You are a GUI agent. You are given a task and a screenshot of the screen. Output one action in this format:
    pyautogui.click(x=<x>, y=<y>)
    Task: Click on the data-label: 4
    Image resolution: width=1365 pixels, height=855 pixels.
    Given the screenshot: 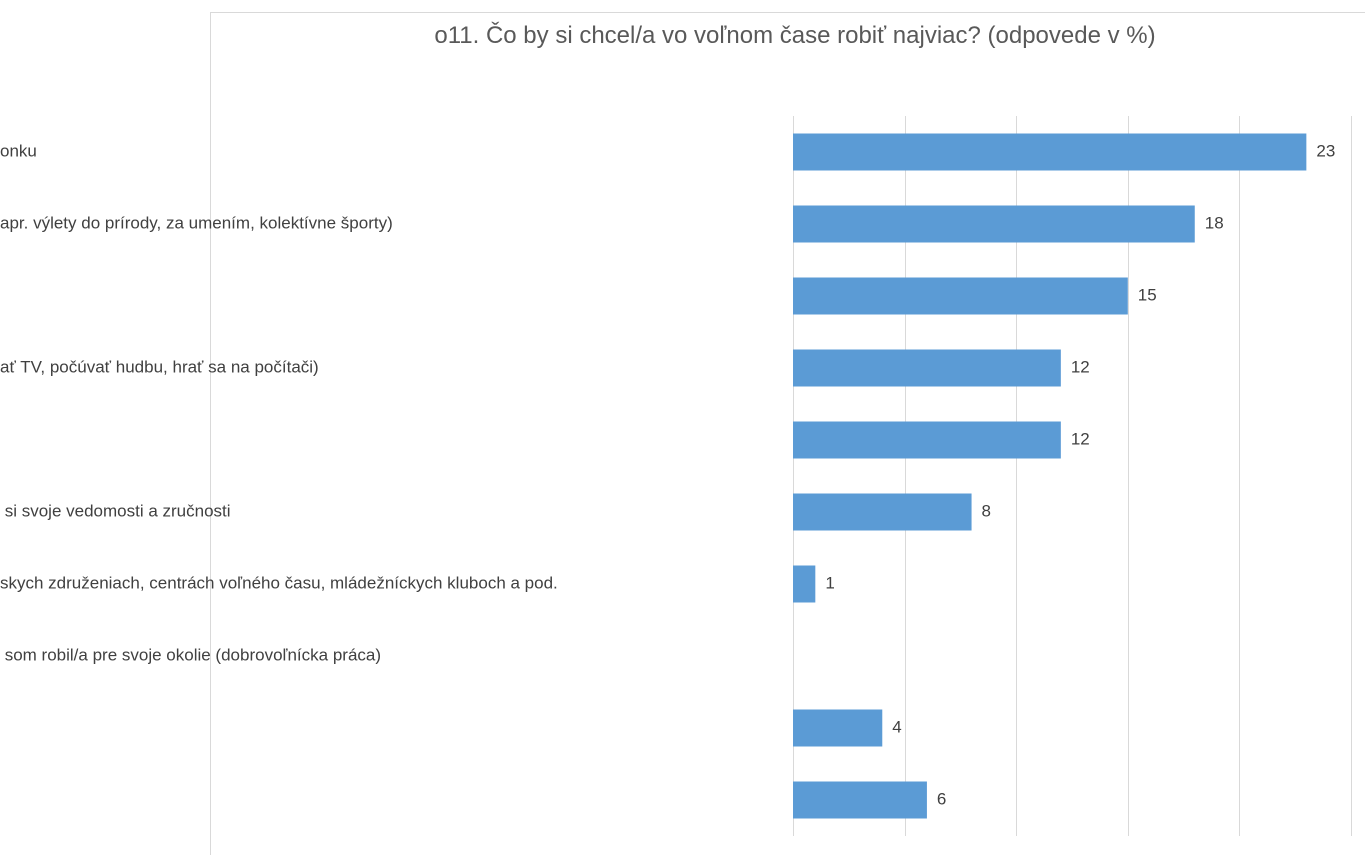 What is the action you would take?
    pyautogui.click(x=896, y=726)
    